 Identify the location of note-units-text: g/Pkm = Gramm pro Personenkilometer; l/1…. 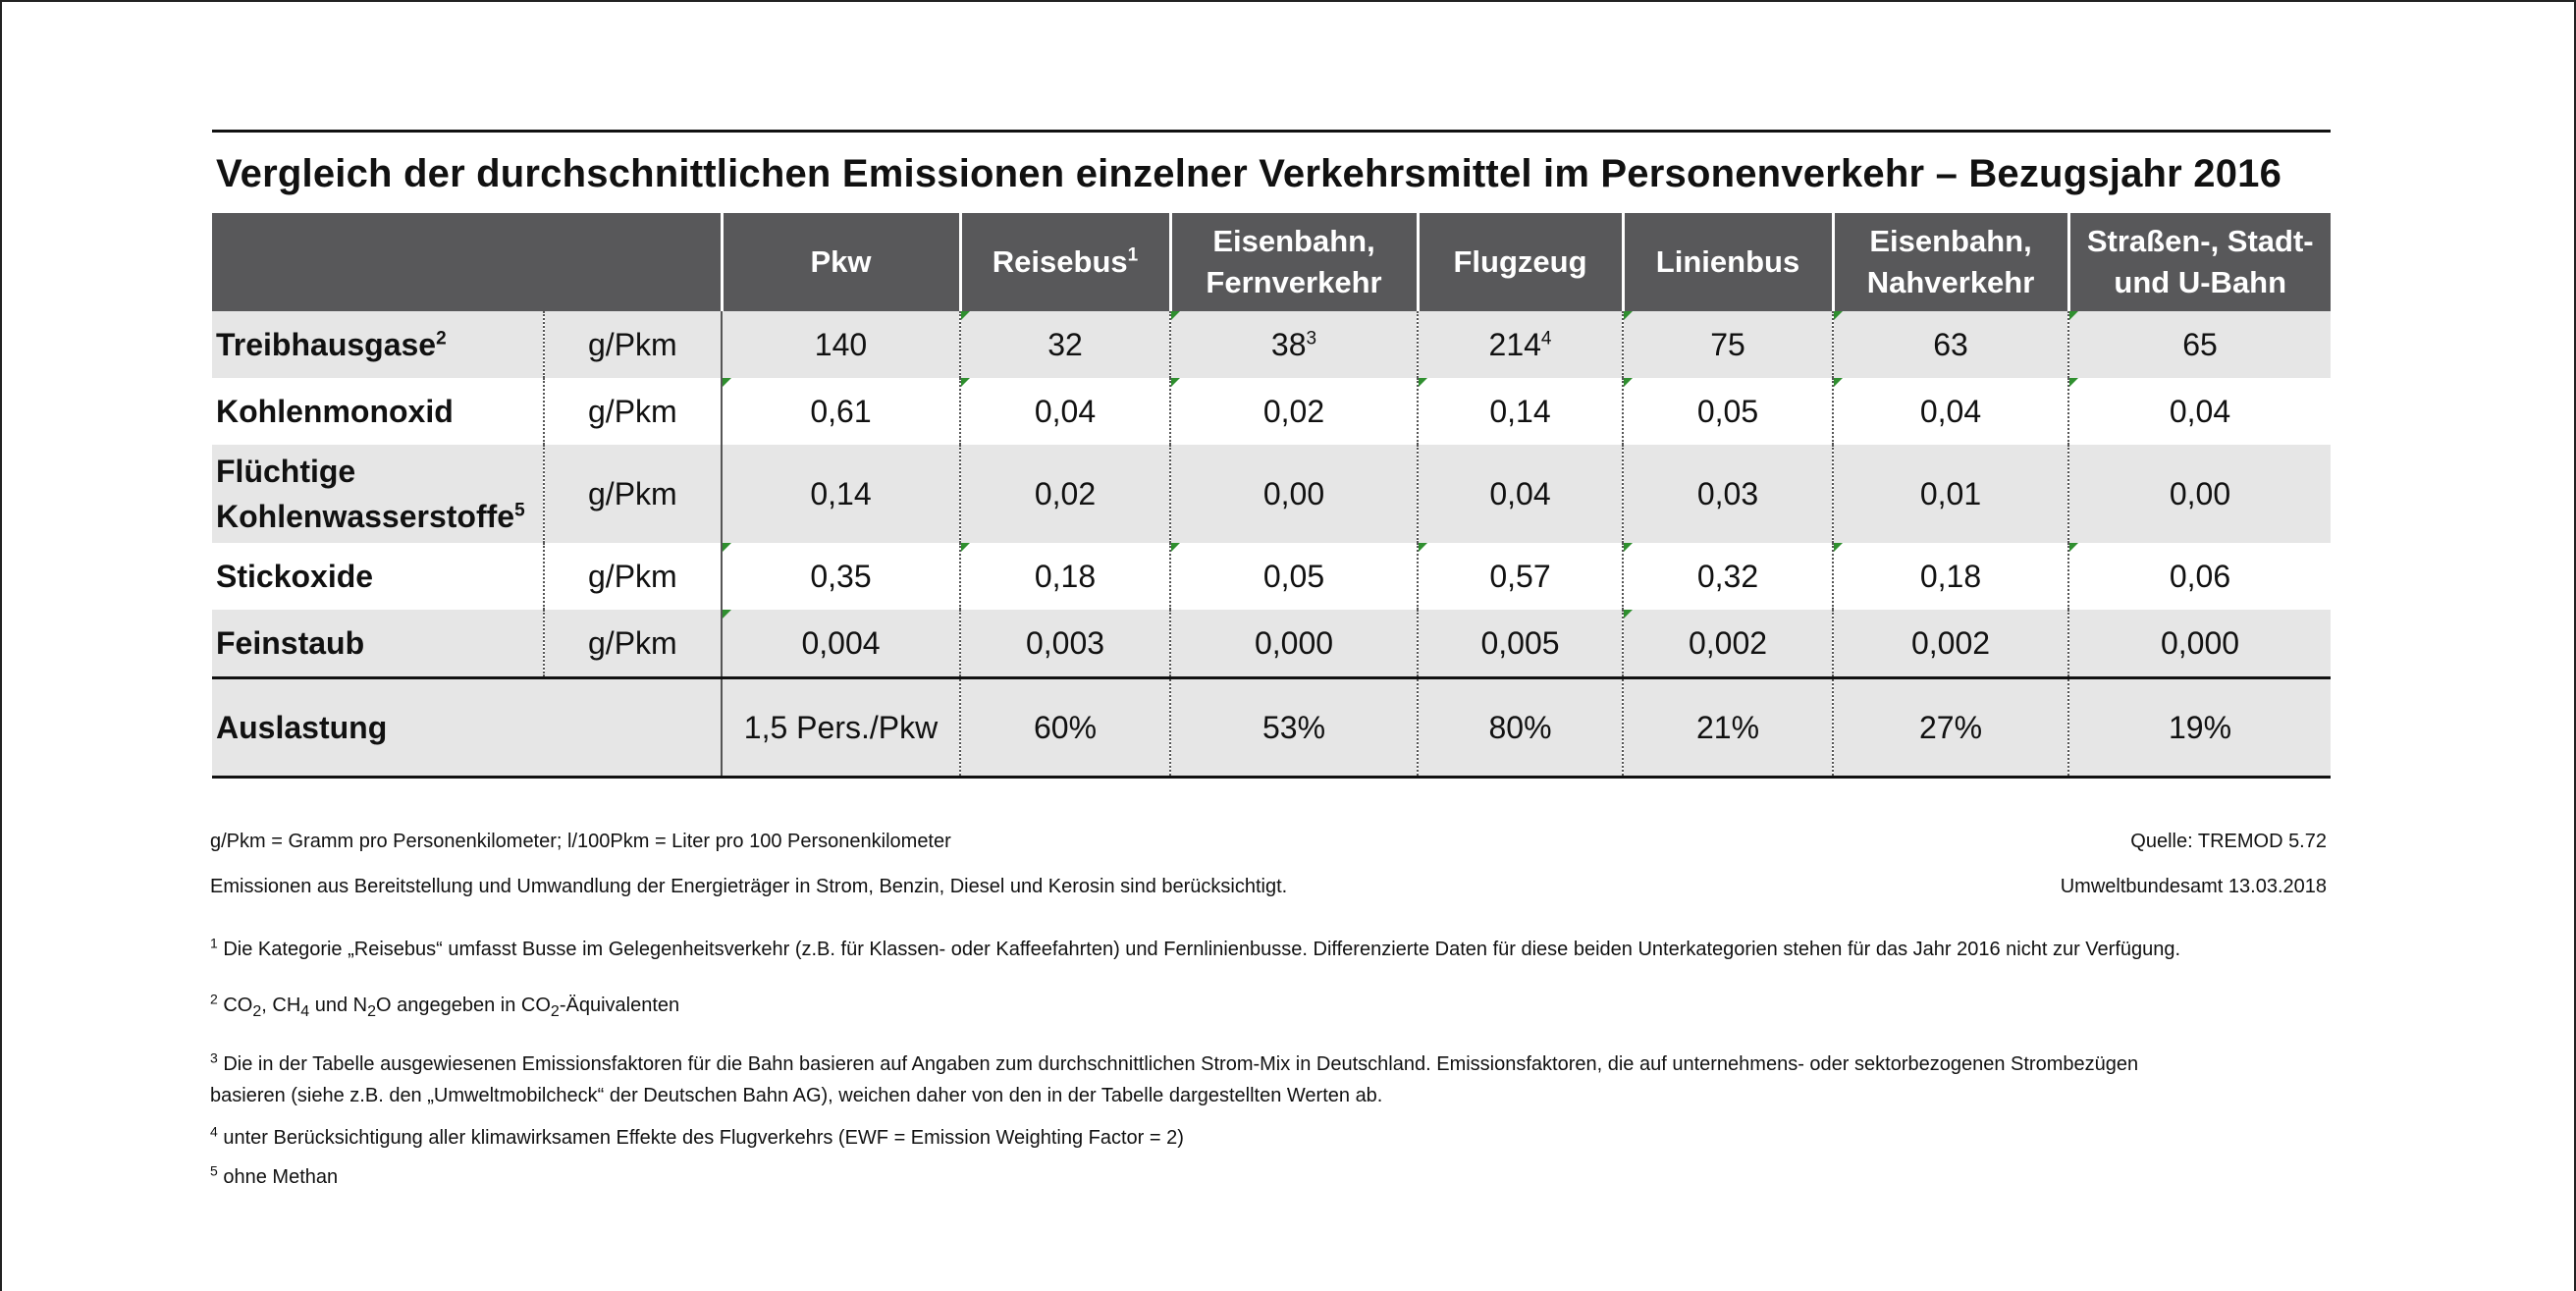
(580, 841).